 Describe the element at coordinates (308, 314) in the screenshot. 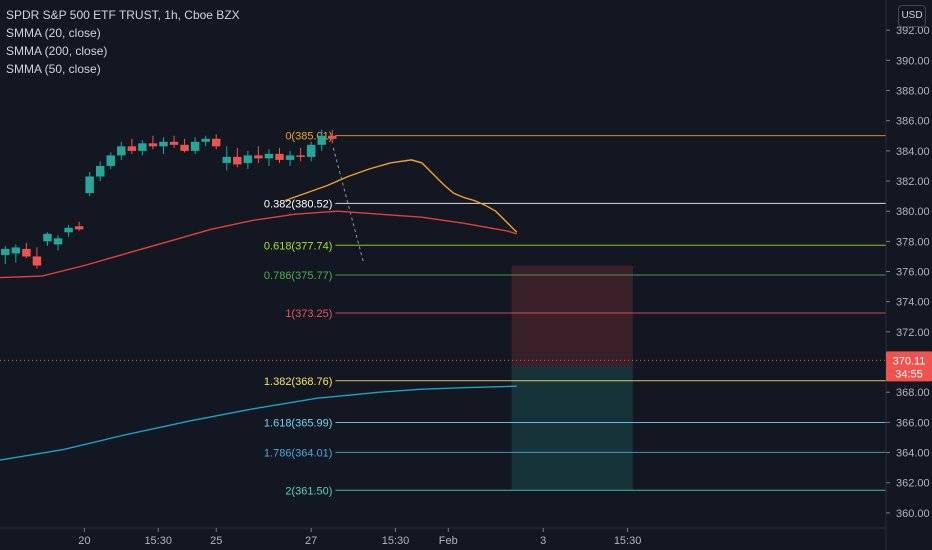

I see `fib-level-label: 1(373.25)` at that location.